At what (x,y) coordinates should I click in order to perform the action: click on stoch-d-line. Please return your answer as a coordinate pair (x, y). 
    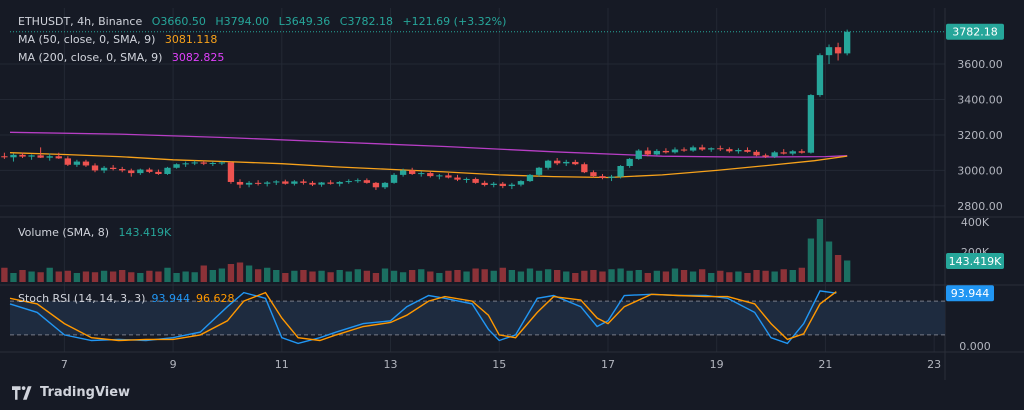
    Looking at the image, I should click on (423, 316).